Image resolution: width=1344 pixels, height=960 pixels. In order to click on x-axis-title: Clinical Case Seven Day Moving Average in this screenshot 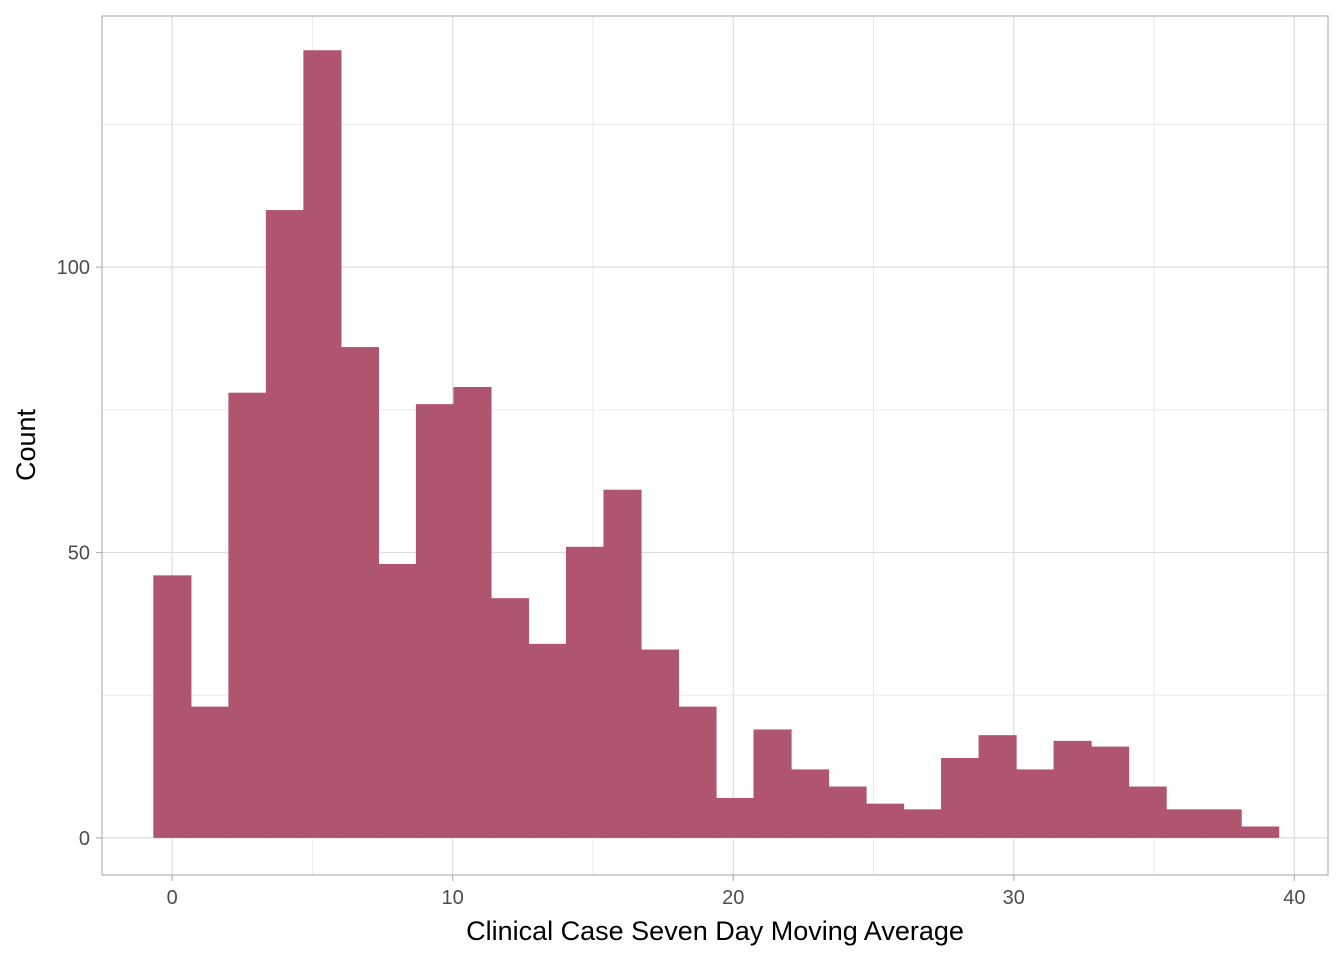, I will do `click(715, 931)`.